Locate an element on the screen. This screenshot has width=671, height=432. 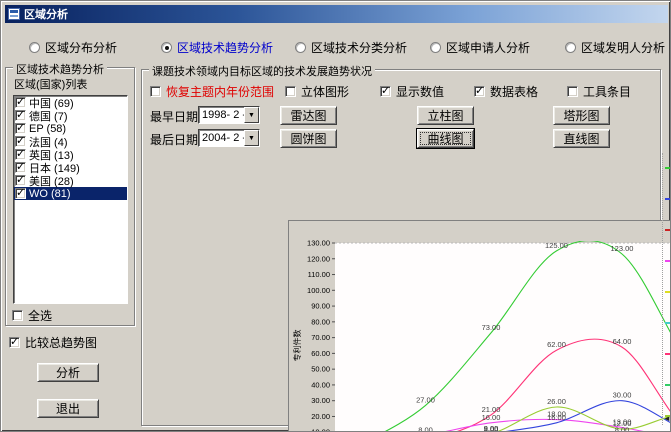
chart-button-label: 立柱图 is located at coordinates (445, 116).